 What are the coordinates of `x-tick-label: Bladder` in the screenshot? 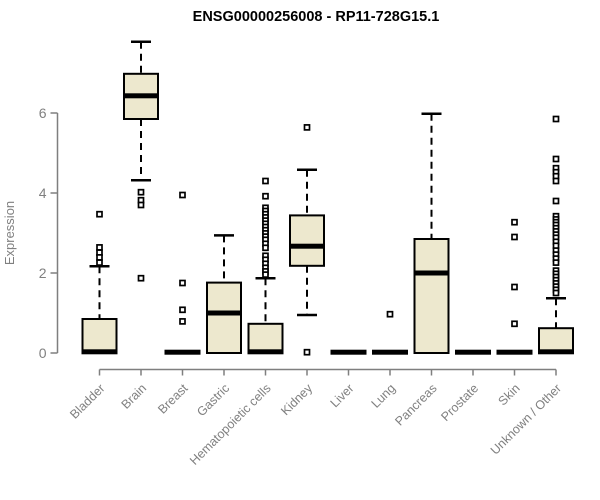 It's located at (87, 401).